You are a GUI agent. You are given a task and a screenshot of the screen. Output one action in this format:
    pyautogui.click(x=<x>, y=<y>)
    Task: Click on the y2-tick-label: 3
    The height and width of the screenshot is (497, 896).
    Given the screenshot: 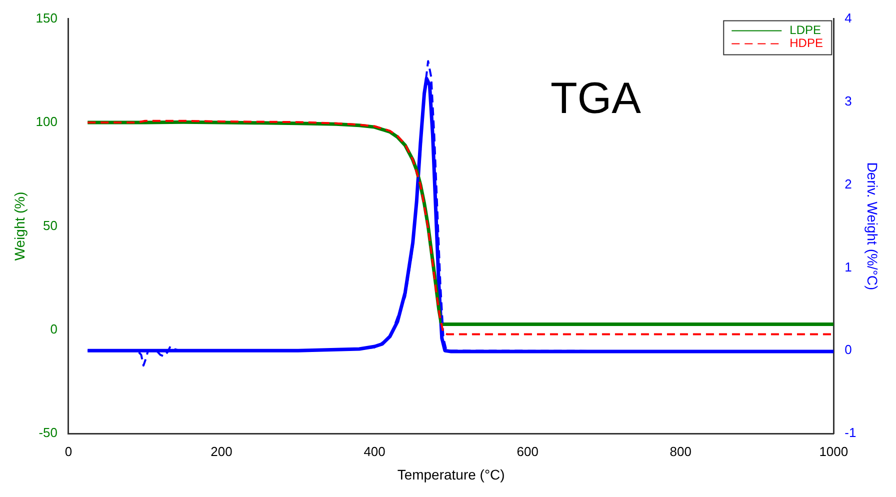 What is the action you would take?
    pyautogui.click(x=848, y=100)
    